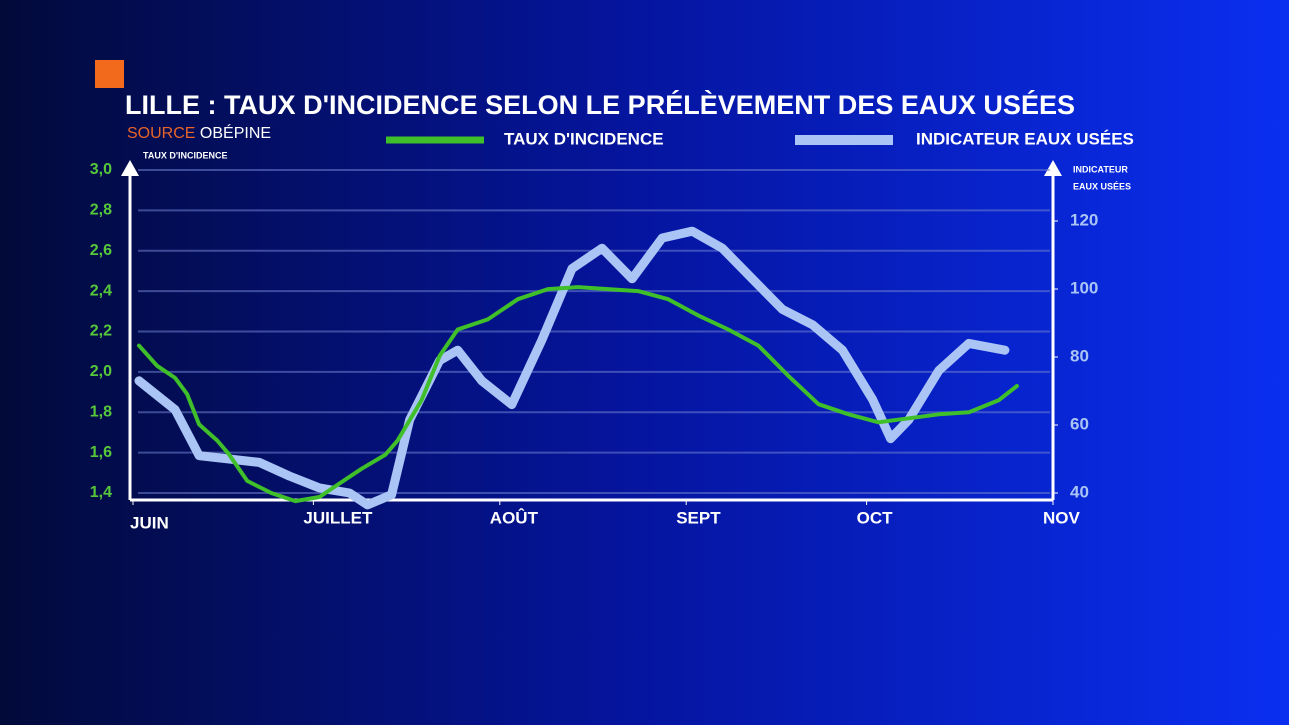 This screenshot has width=1289, height=725. I want to click on source: SOURCE OBÉPINE, so click(199, 132).